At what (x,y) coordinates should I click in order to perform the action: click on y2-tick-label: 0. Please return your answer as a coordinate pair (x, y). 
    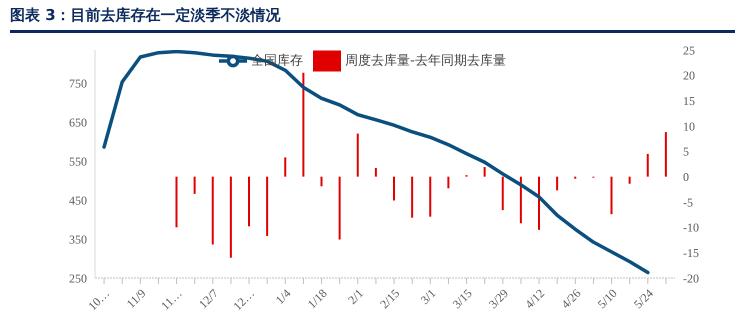
    Looking at the image, I should click on (686, 177).